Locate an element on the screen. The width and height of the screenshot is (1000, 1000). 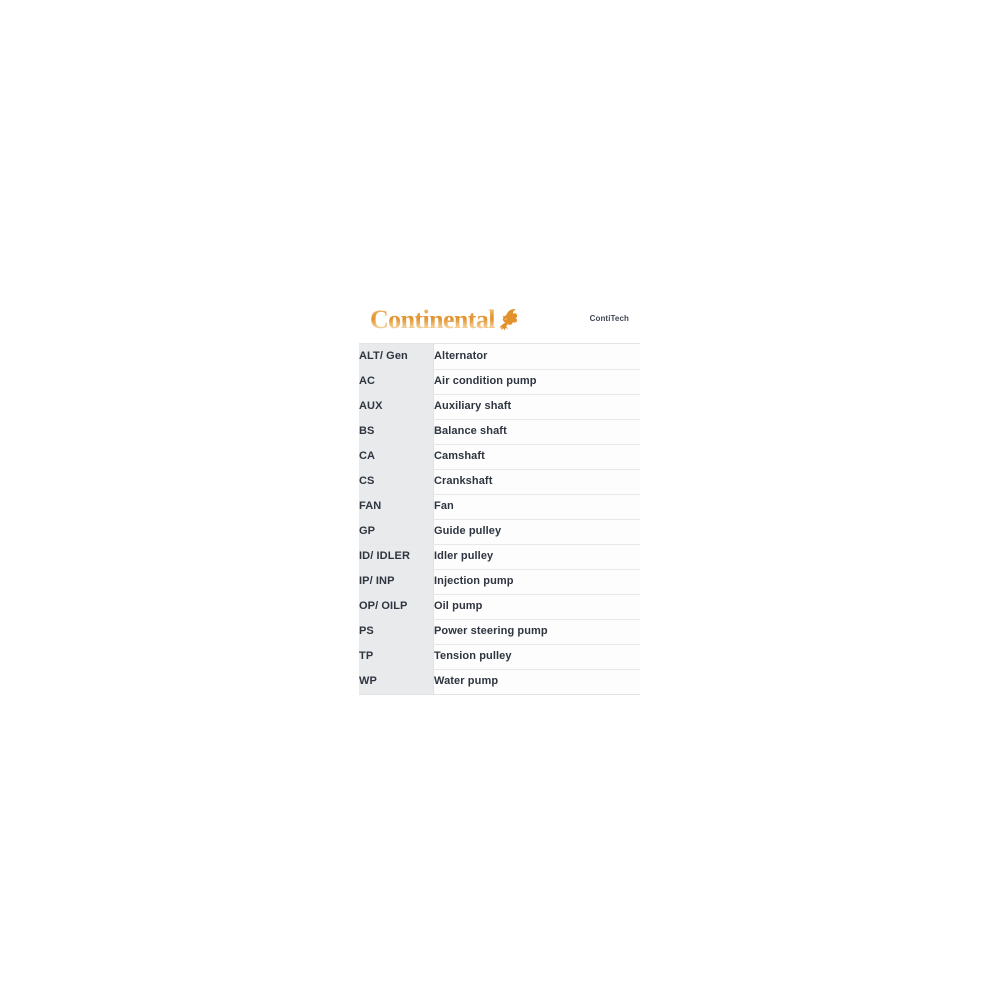
table-row: FAN Fan is located at coordinates (499, 507).